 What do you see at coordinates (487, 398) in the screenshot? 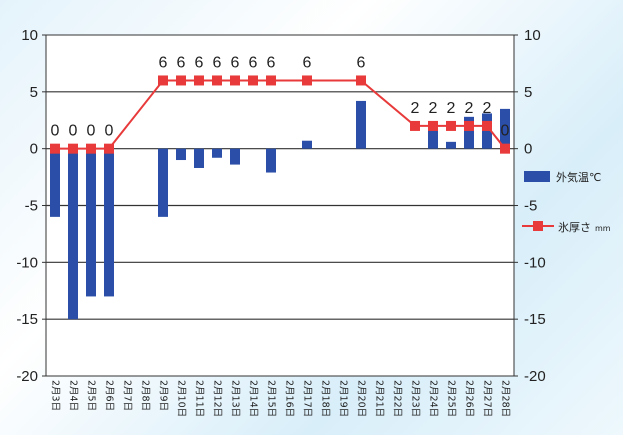
I see `x-tick-label: 2月27日` at bounding box center [487, 398].